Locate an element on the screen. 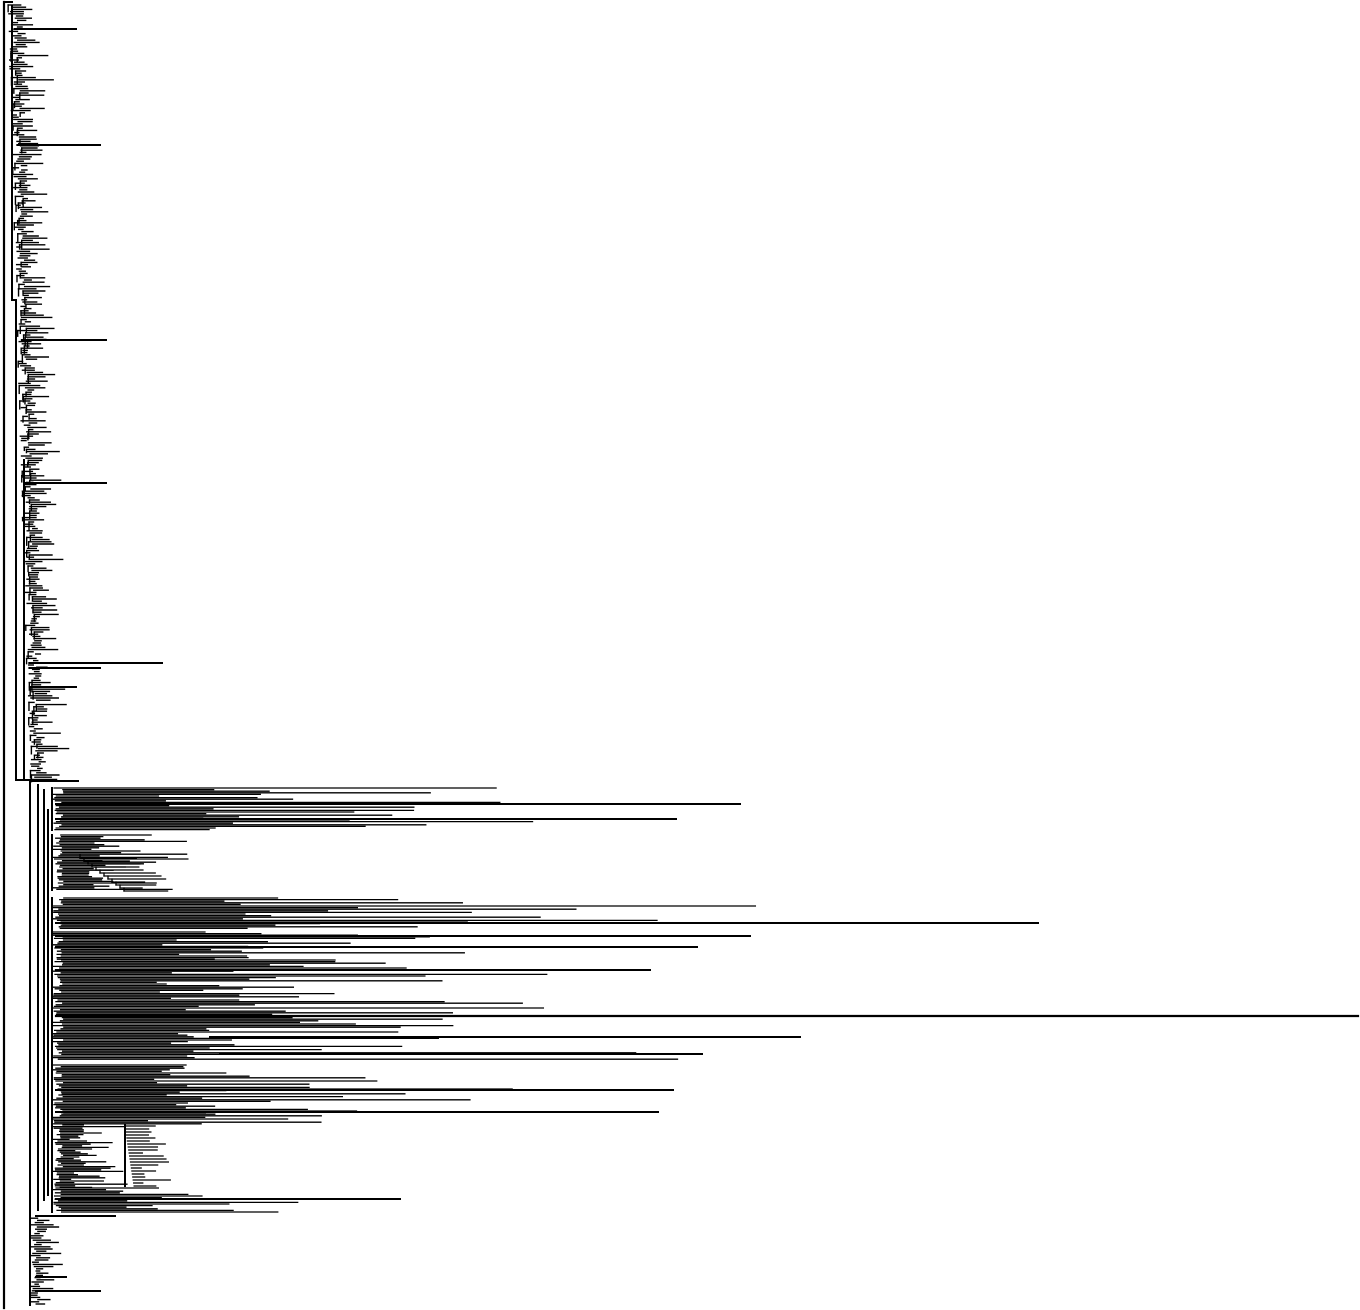 The height and width of the screenshot is (1310, 1360). upper-clade-short-branches is located at coordinates (85, 393).